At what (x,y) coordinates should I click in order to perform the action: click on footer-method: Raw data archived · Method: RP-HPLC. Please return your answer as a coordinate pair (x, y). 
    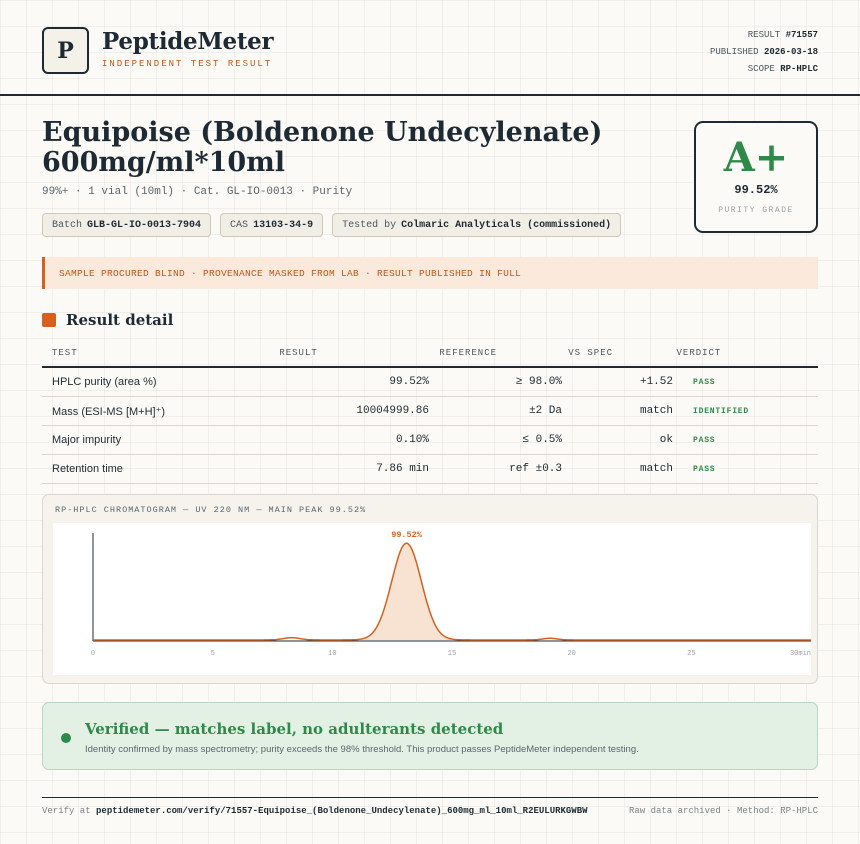
    Looking at the image, I should click on (723, 811).